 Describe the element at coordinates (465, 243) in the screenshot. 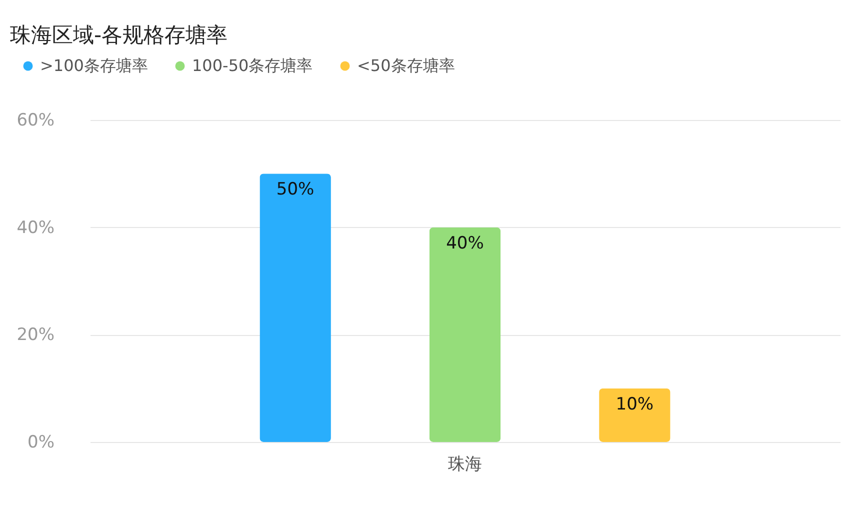

I see `data-label: 40%` at that location.